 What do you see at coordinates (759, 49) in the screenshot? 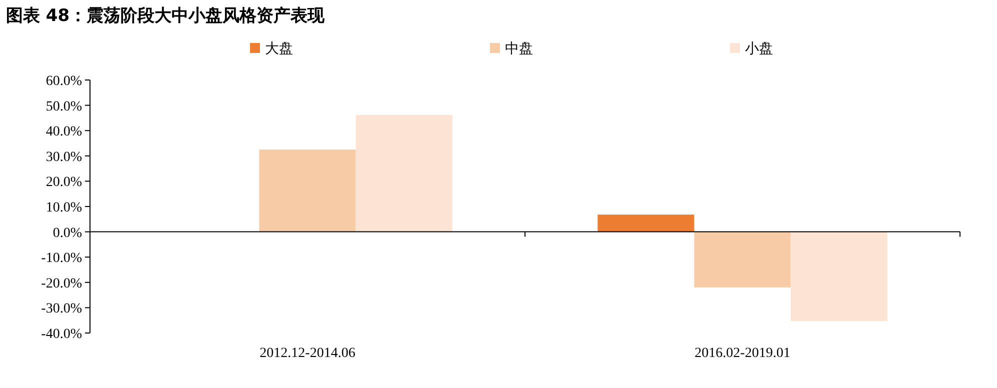
I see `legend-label: 小盘` at bounding box center [759, 49].